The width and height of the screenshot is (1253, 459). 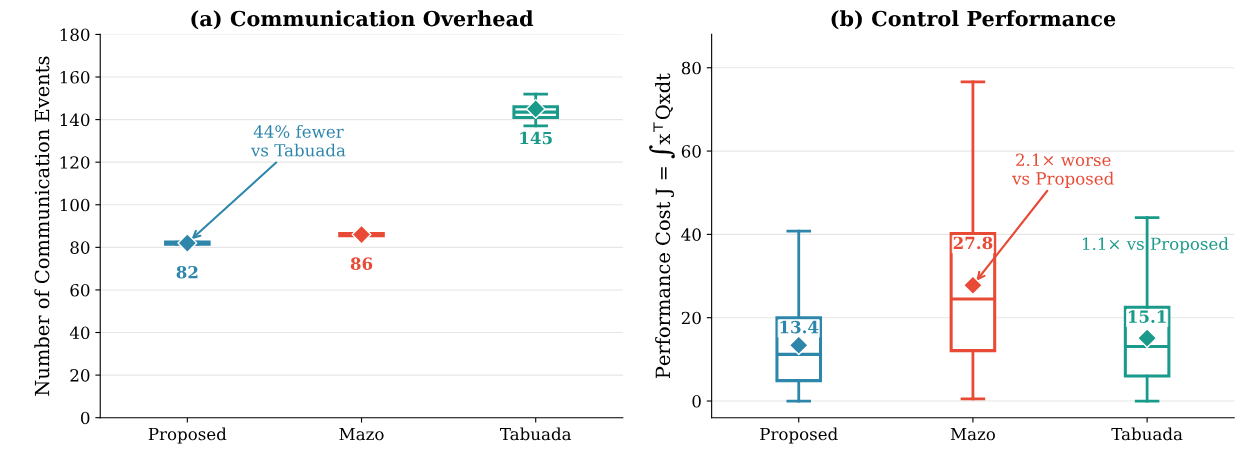 I want to click on y-tick-label: 100, so click(x=75, y=205).